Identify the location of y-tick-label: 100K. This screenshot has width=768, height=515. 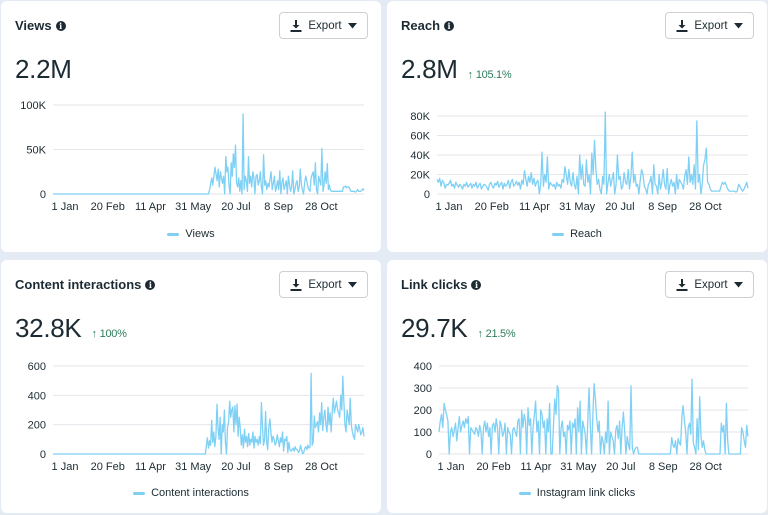
(33, 106).